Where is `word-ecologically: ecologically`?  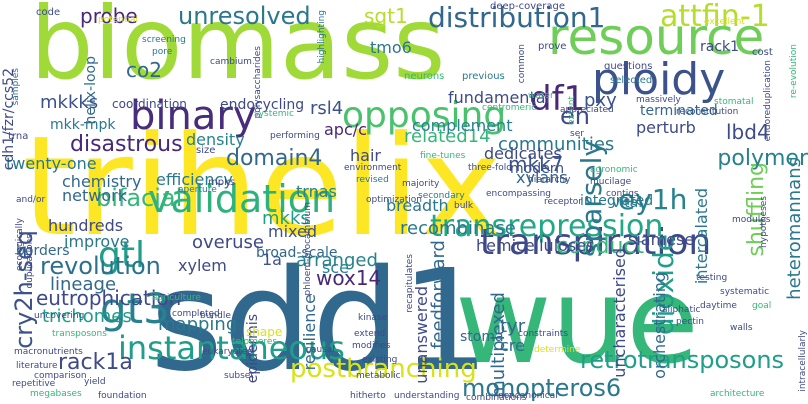
word-ecologically: ecologically is located at coordinates (20, 245).